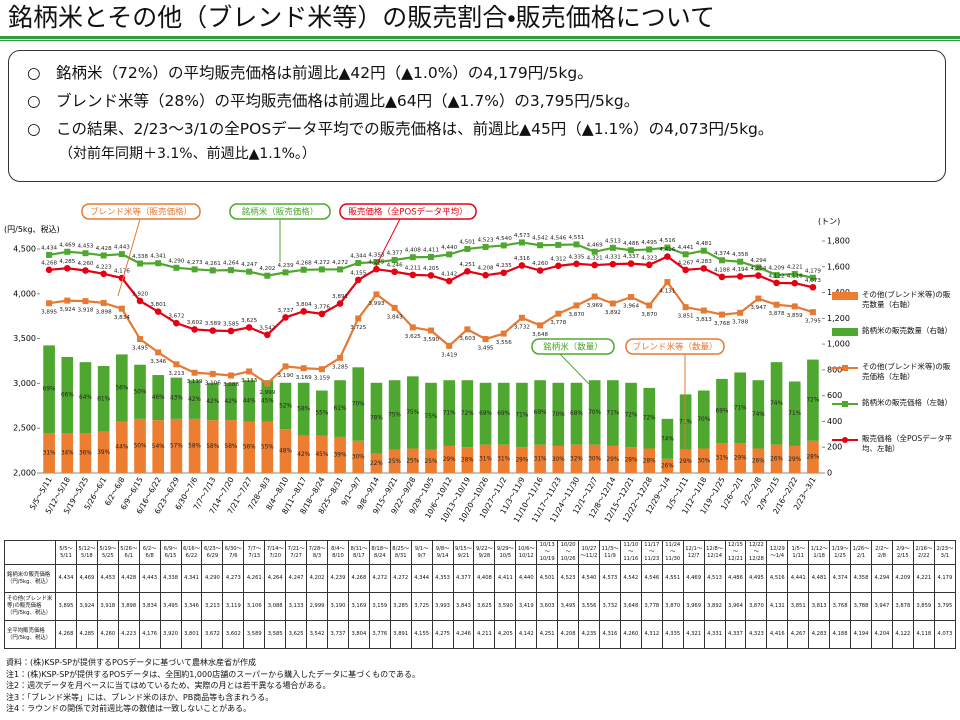 The width and height of the screenshot is (960, 720). I want to click on table-cell: 4,285, so click(86, 634).